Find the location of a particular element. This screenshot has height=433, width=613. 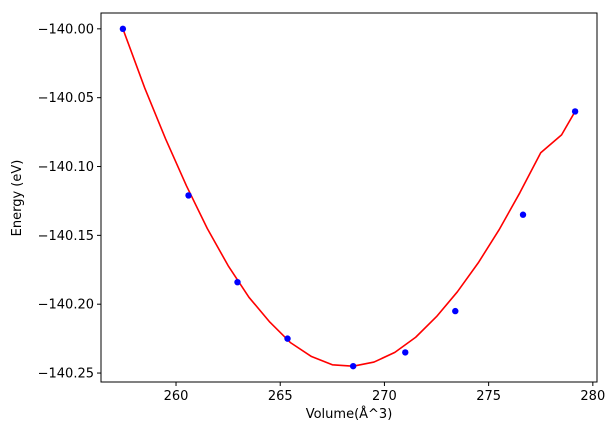

y-tick-label: −140.10 is located at coordinates (66, 167).